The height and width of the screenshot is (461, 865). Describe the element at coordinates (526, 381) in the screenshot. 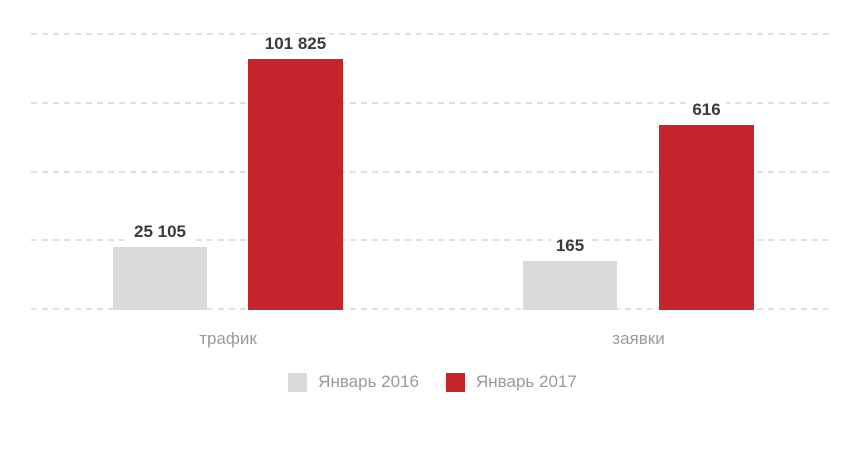

I see `legend-label-jan2017: Январь 2017` at that location.